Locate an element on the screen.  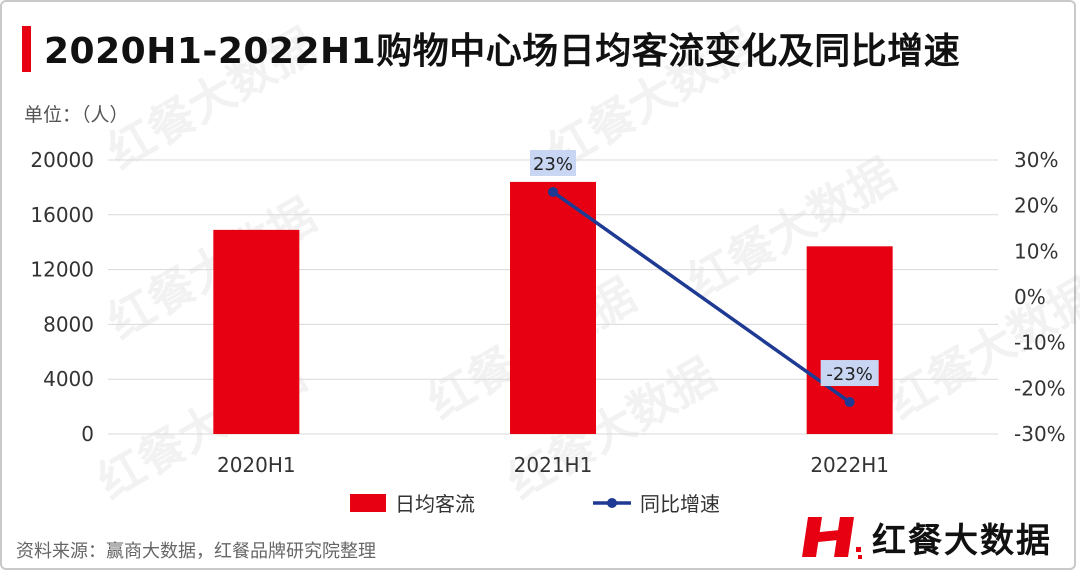
right-axis-tick-label: -30% is located at coordinates (1040, 434).